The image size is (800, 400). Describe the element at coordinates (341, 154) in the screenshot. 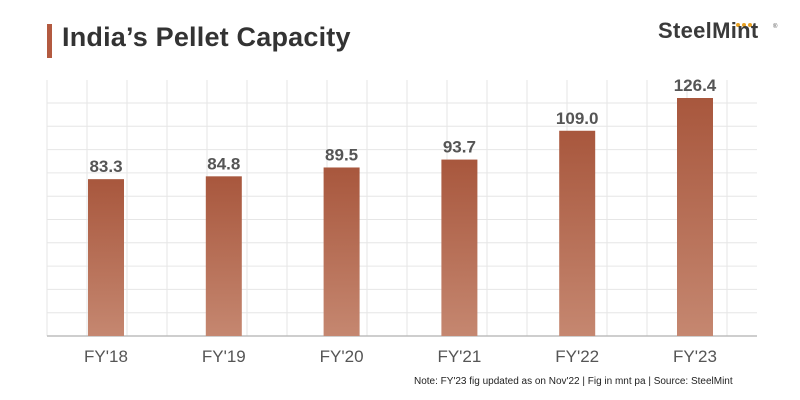

I see `data-label: 89.5` at that location.